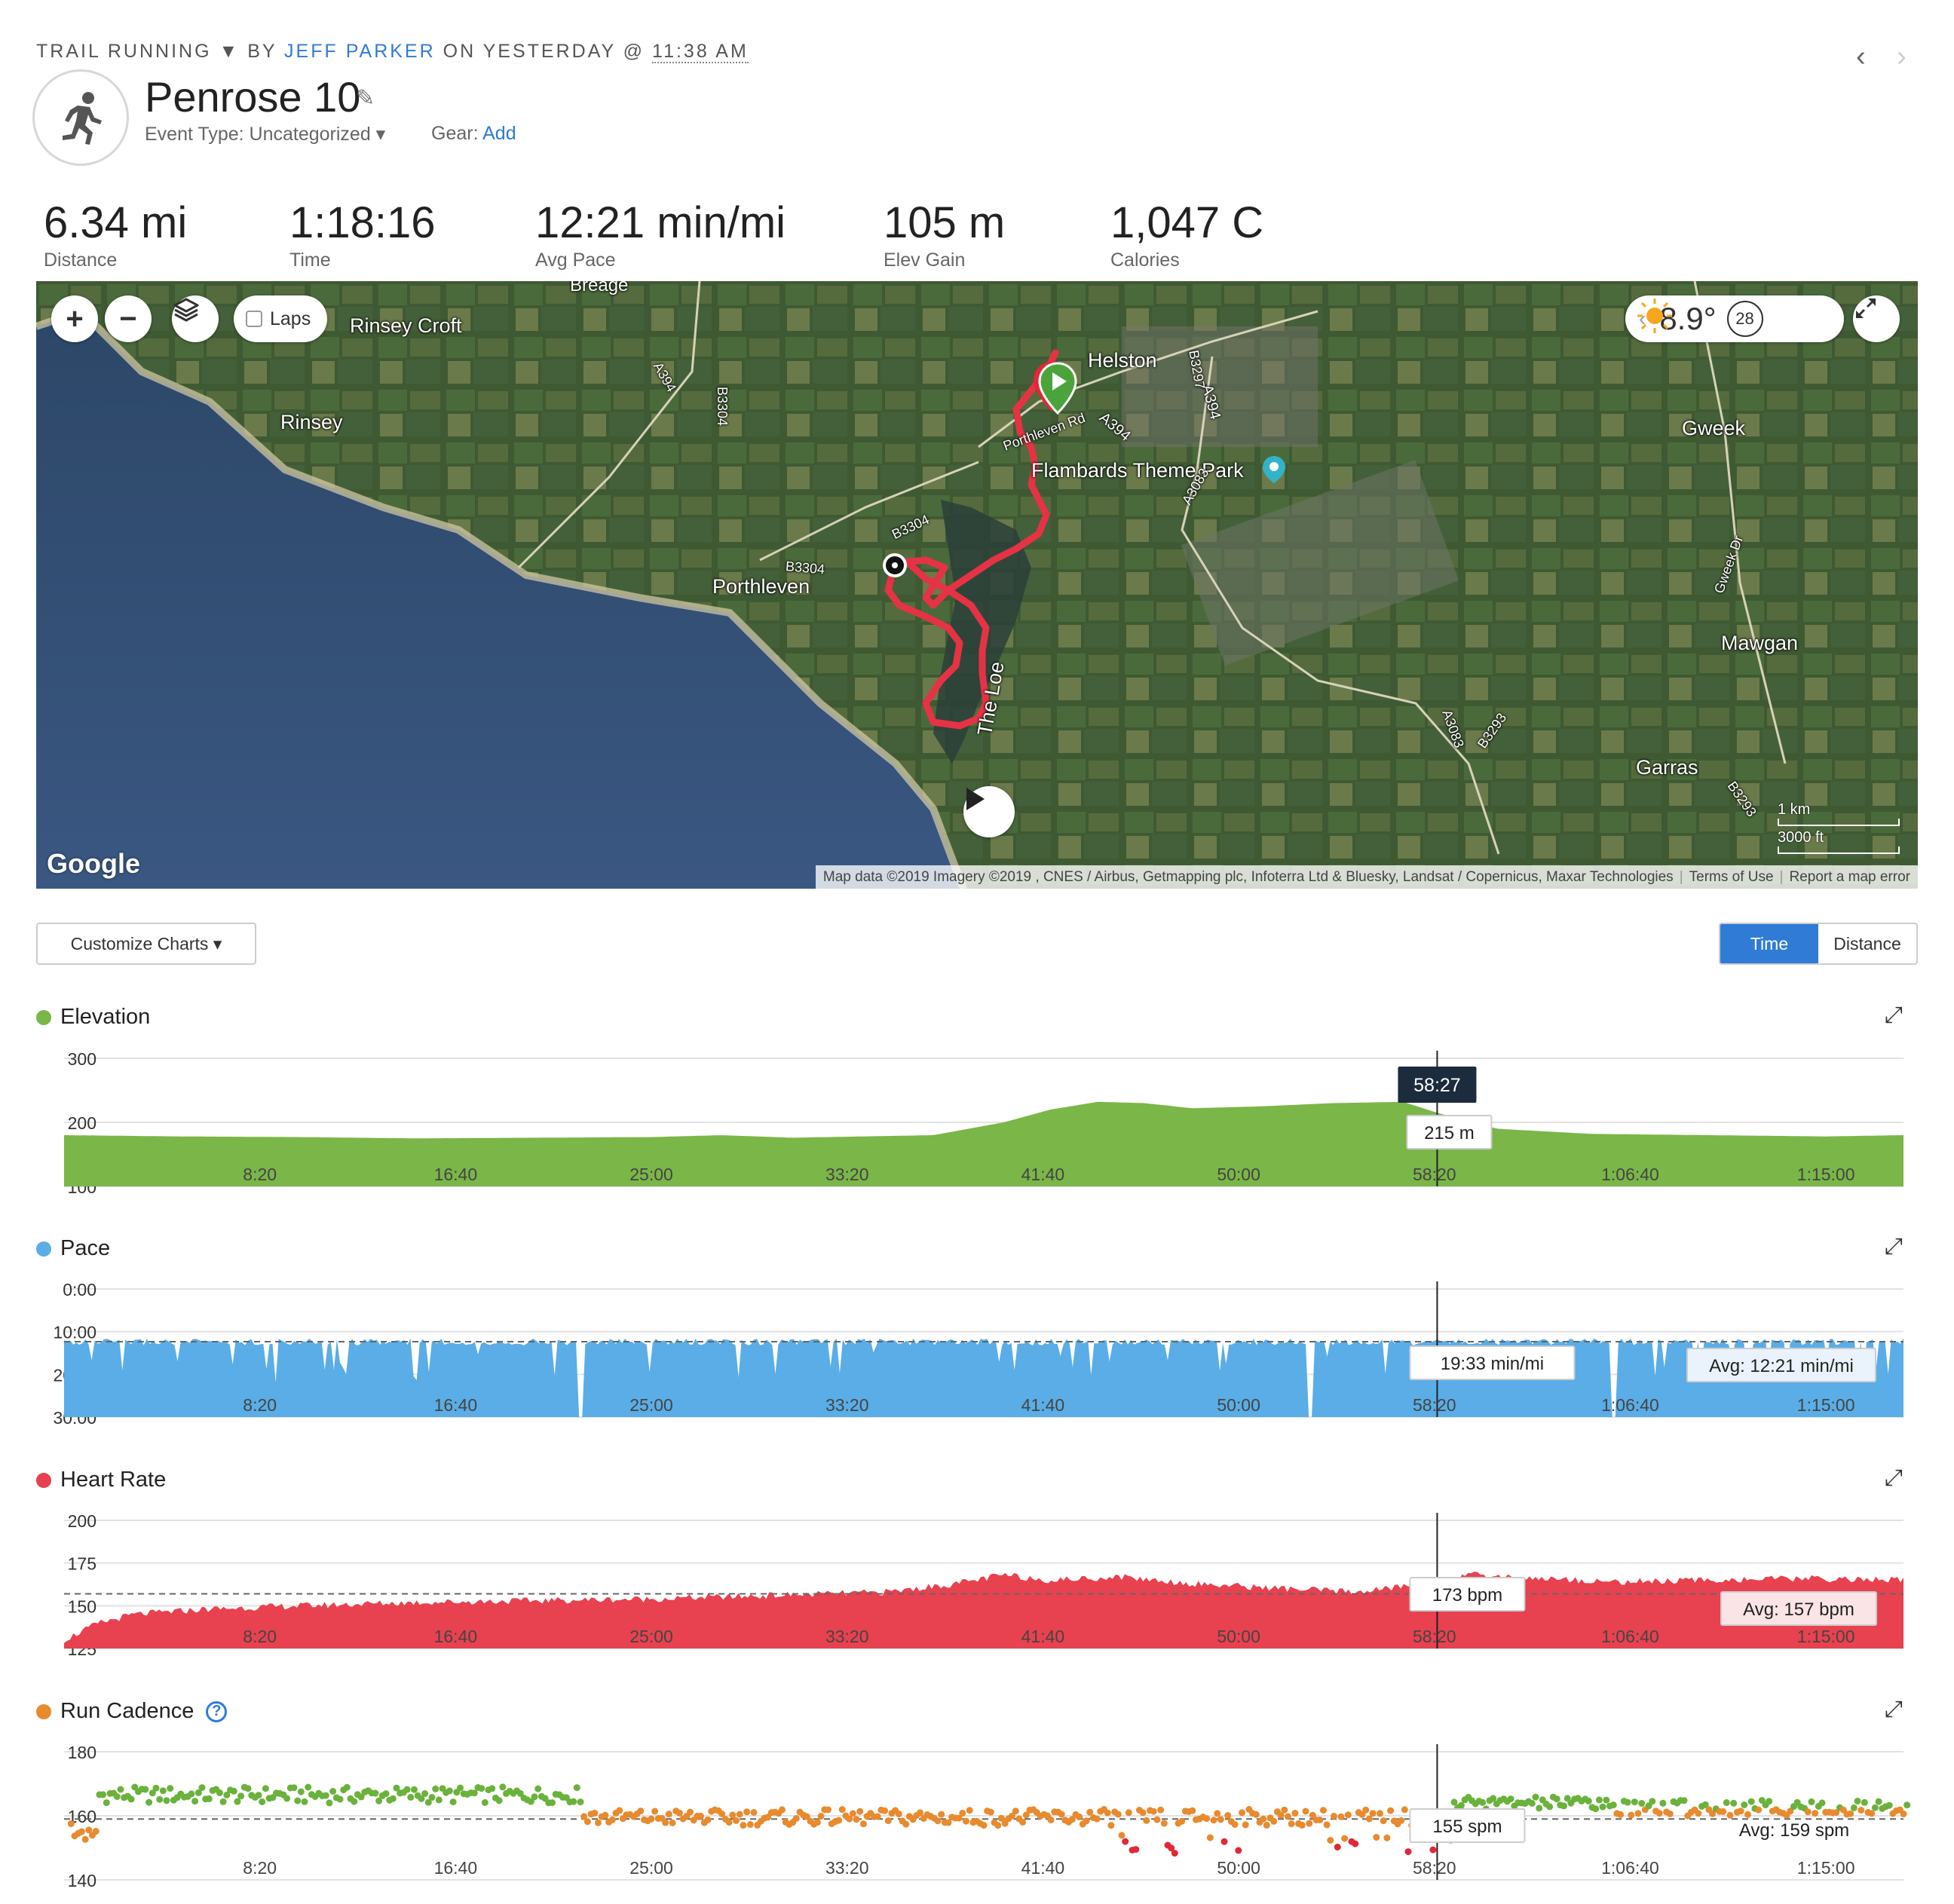  What do you see at coordinates (360, 51) in the screenshot?
I see `author-link: JEFF PARKER` at bounding box center [360, 51].